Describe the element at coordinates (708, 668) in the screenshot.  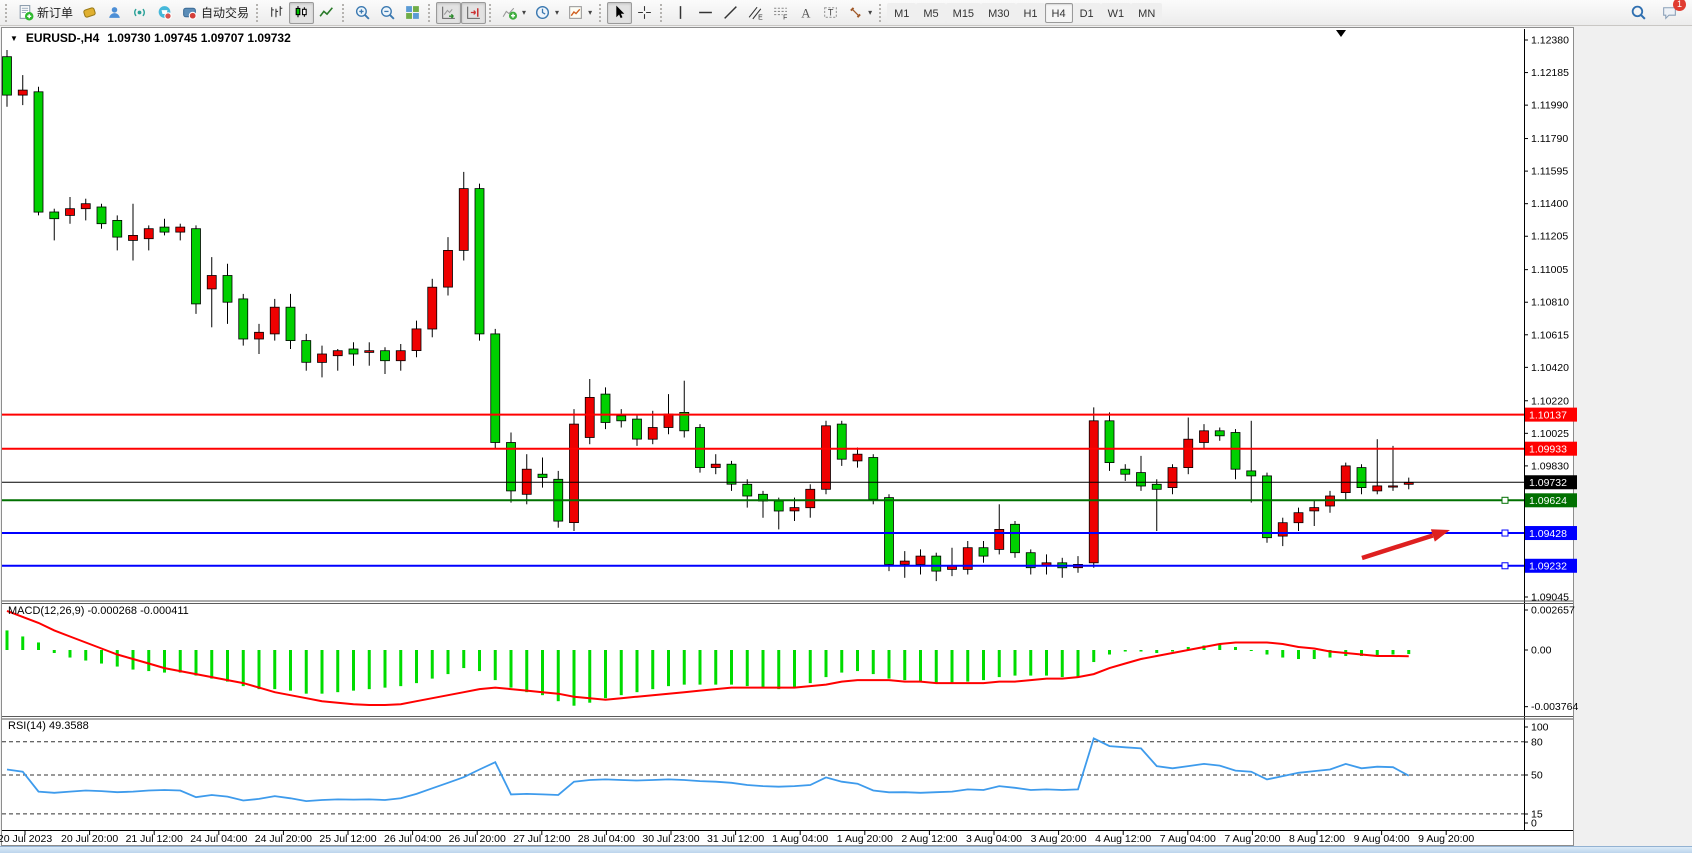
I see `macd-histogram` at that location.